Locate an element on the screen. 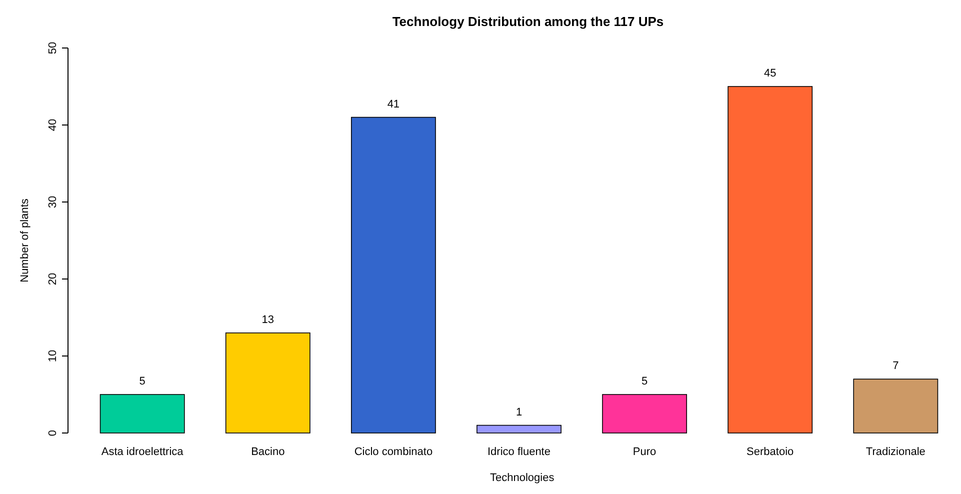  x-tick-label: Ciclo combinato is located at coordinates (393, 452).